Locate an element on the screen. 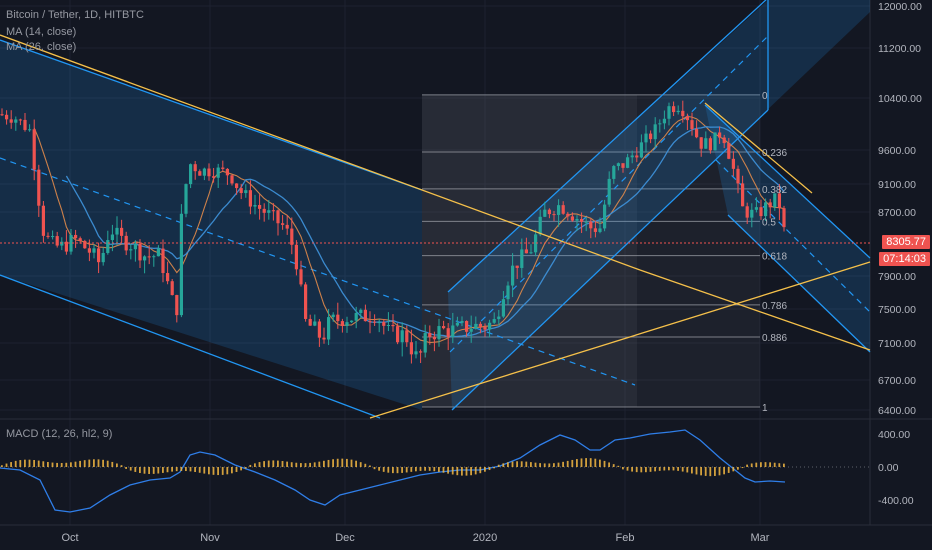 This screenshot has width=932, height=550. time-axis: Oct Nov Dec 2020 Feb Mar is located at coordinates (415, 538).